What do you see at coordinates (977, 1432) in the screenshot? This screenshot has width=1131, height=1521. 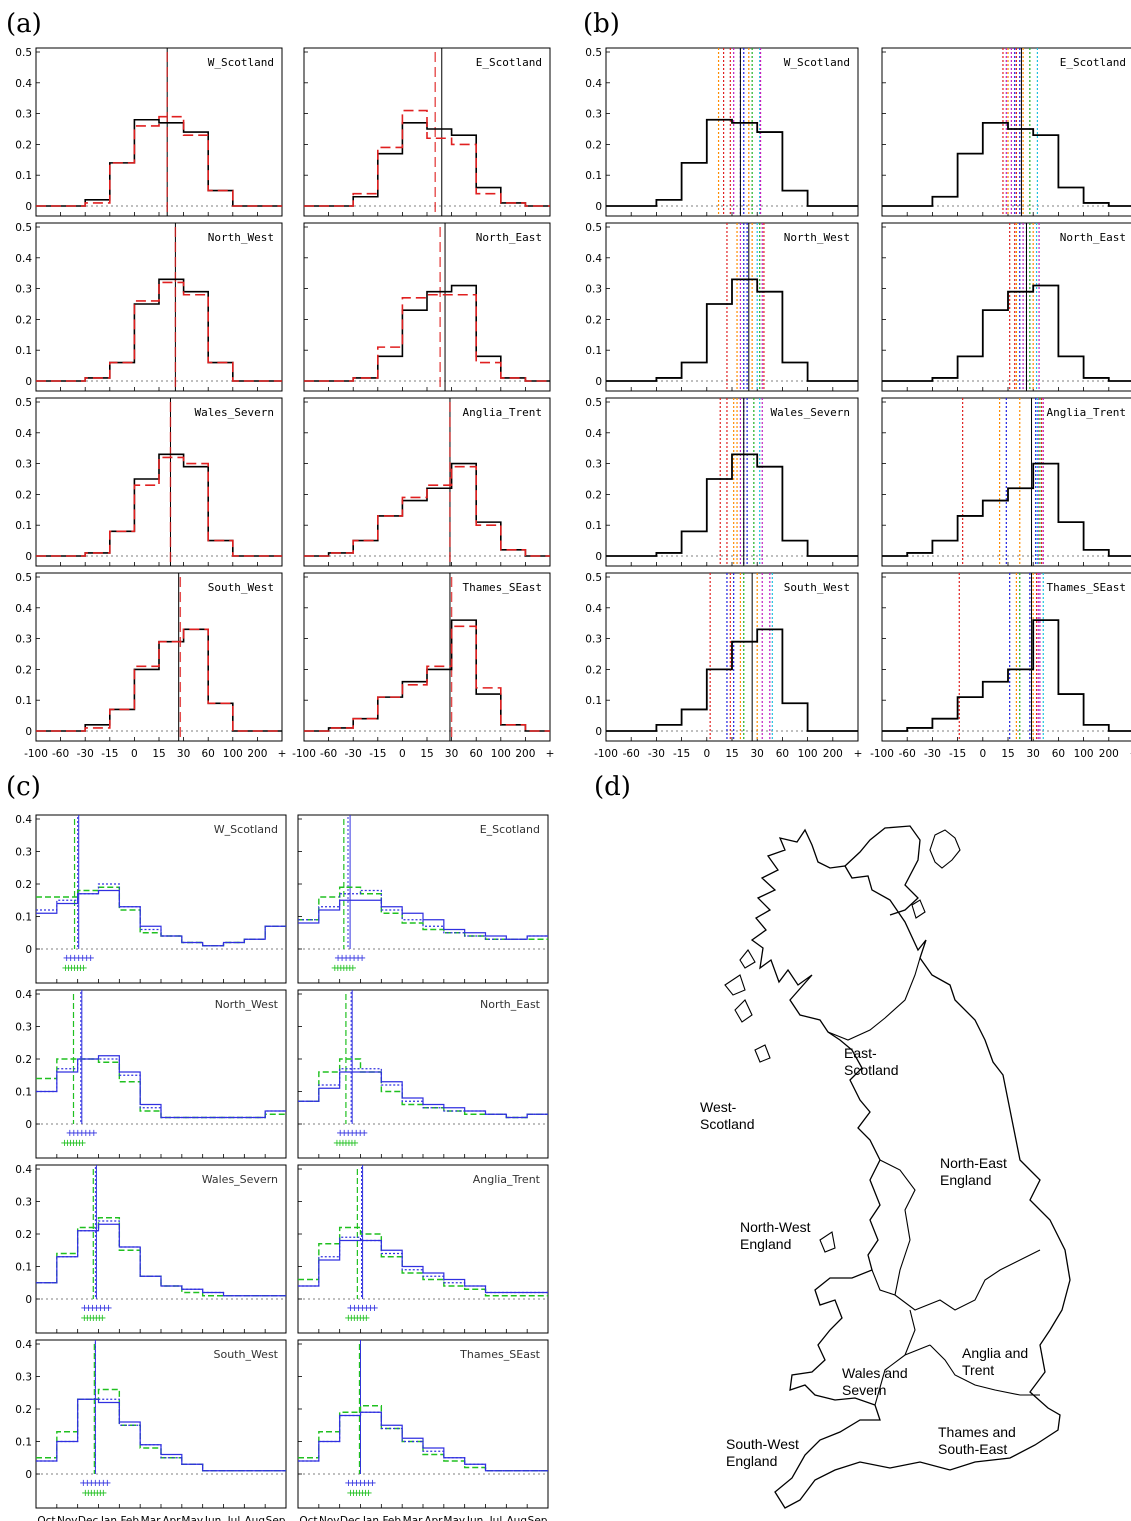 I see `map-region-label-line: Thames and` at bounding box center [977, 1432].